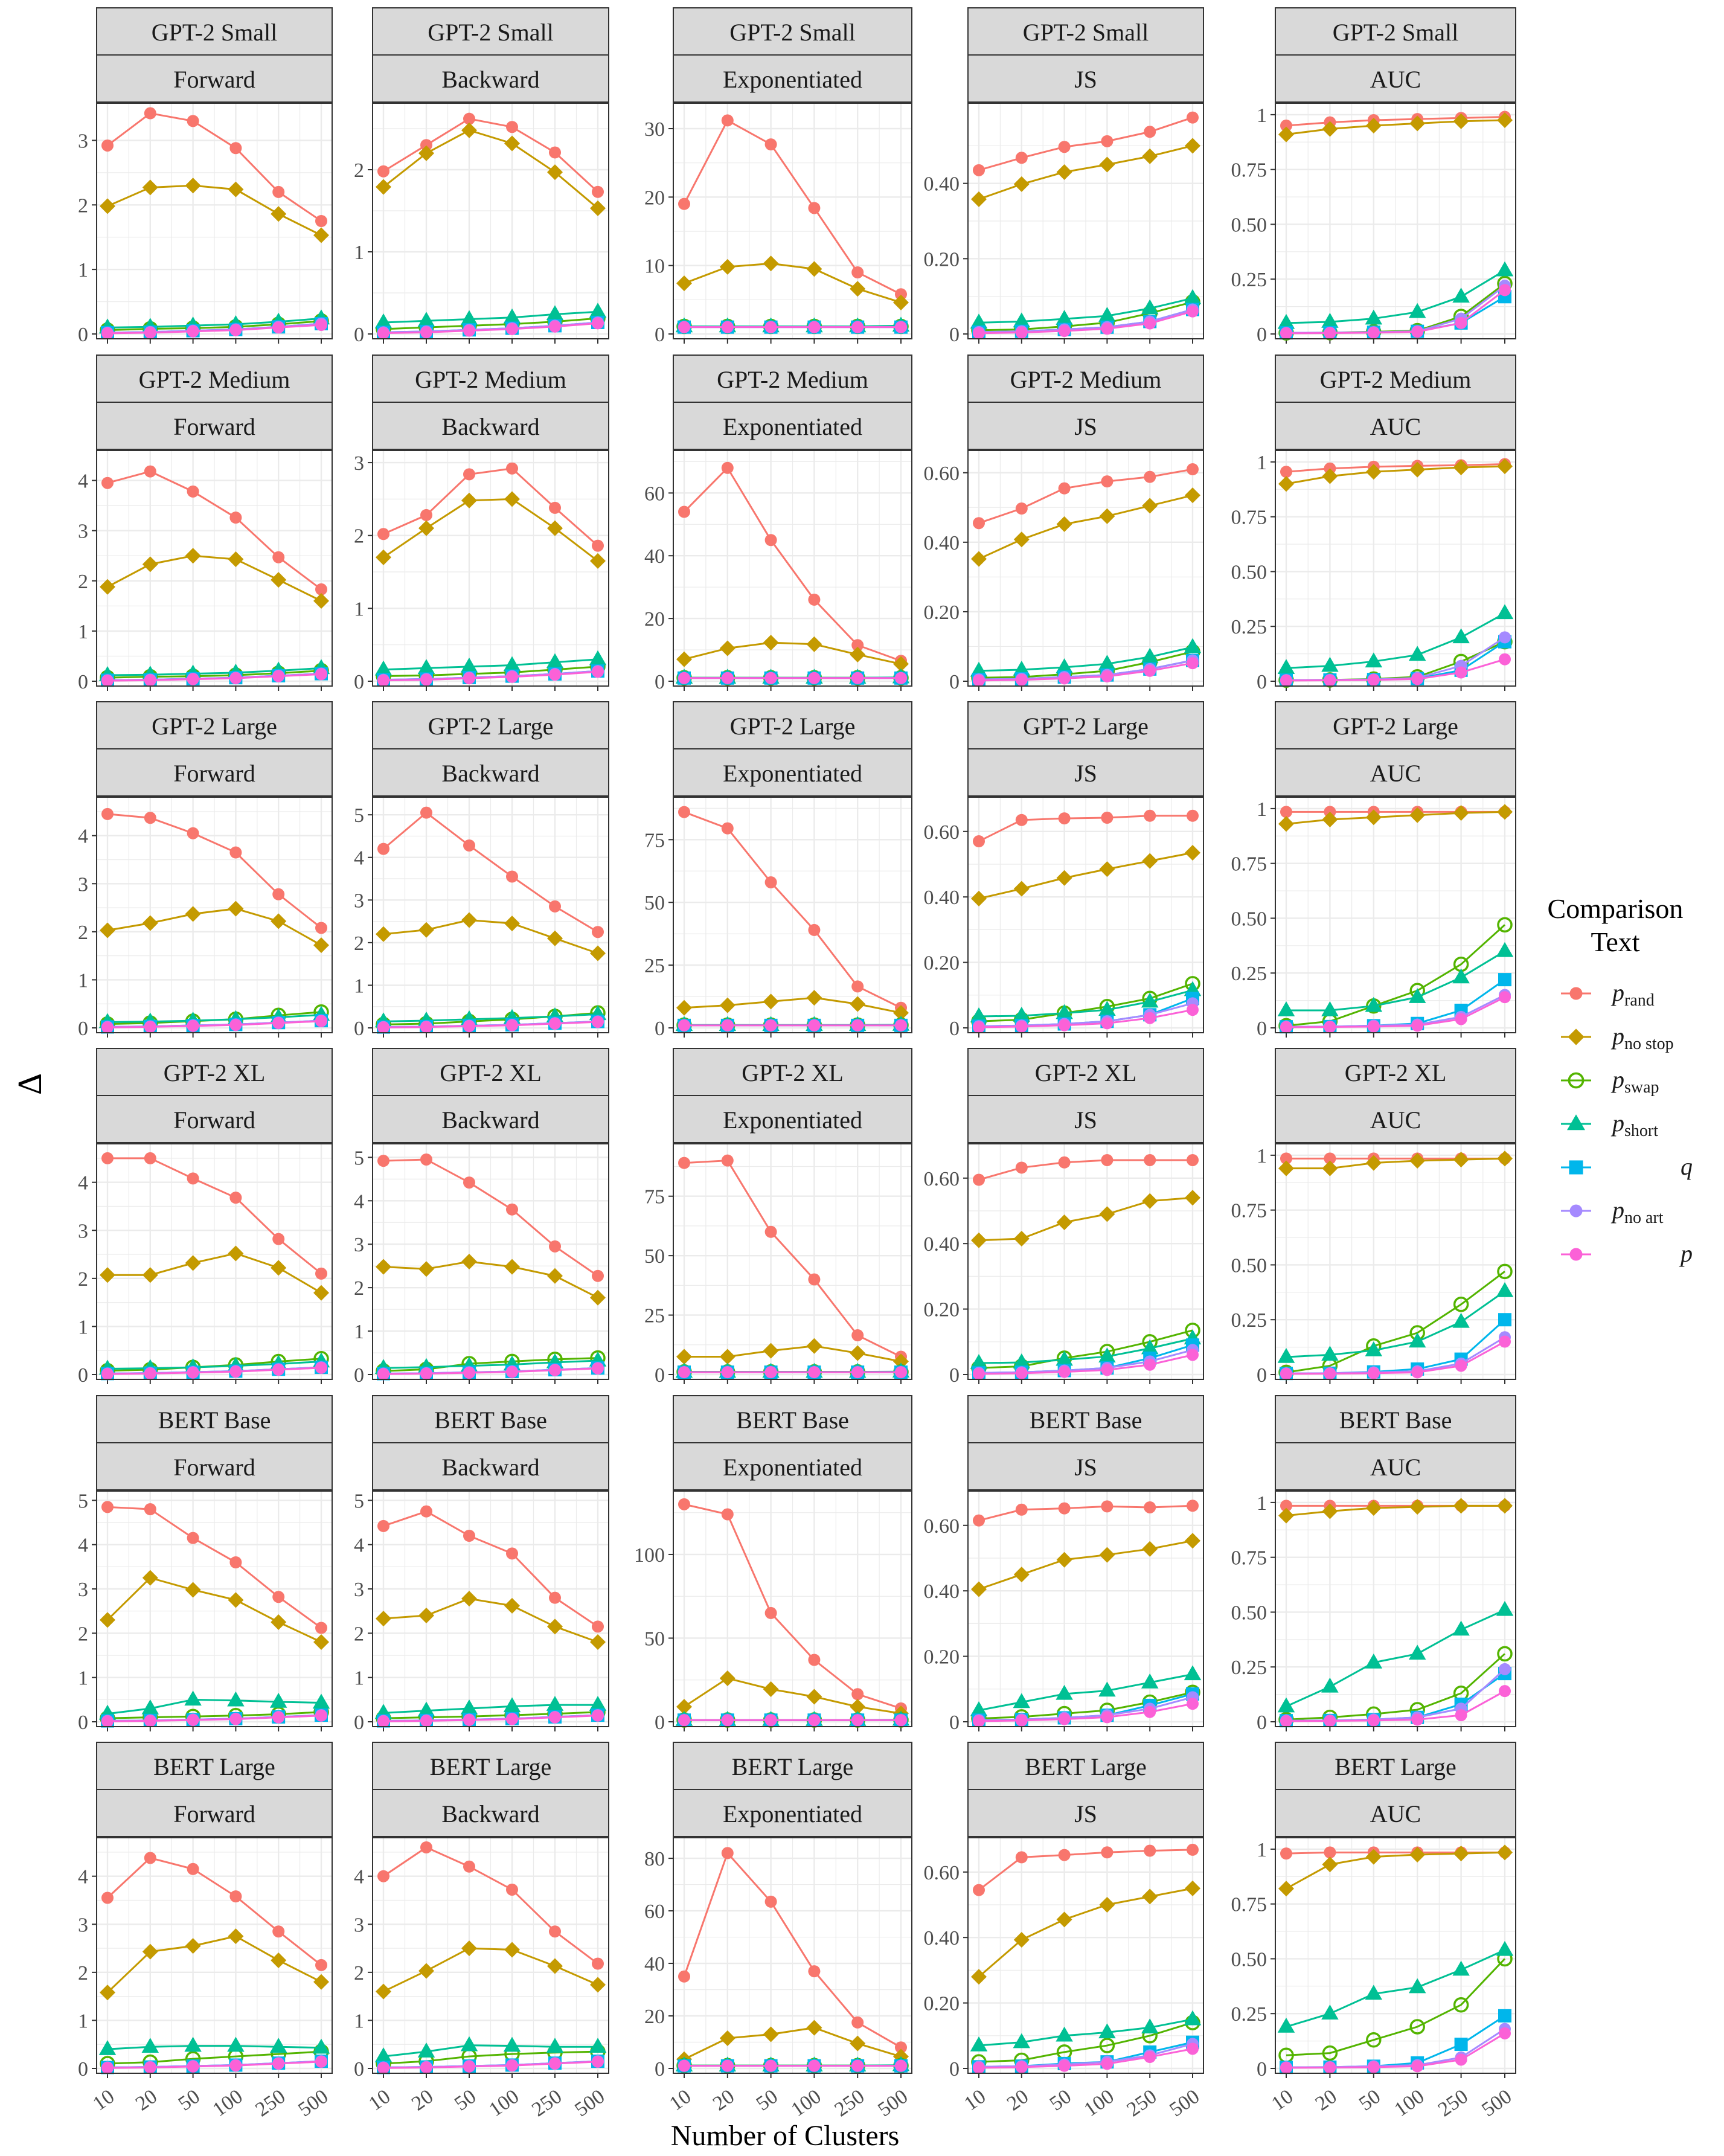 The width and height of the screenshot is (1724, 2156). I want to click on legend-item-p_swap: pswap, so click(1610, 1081).